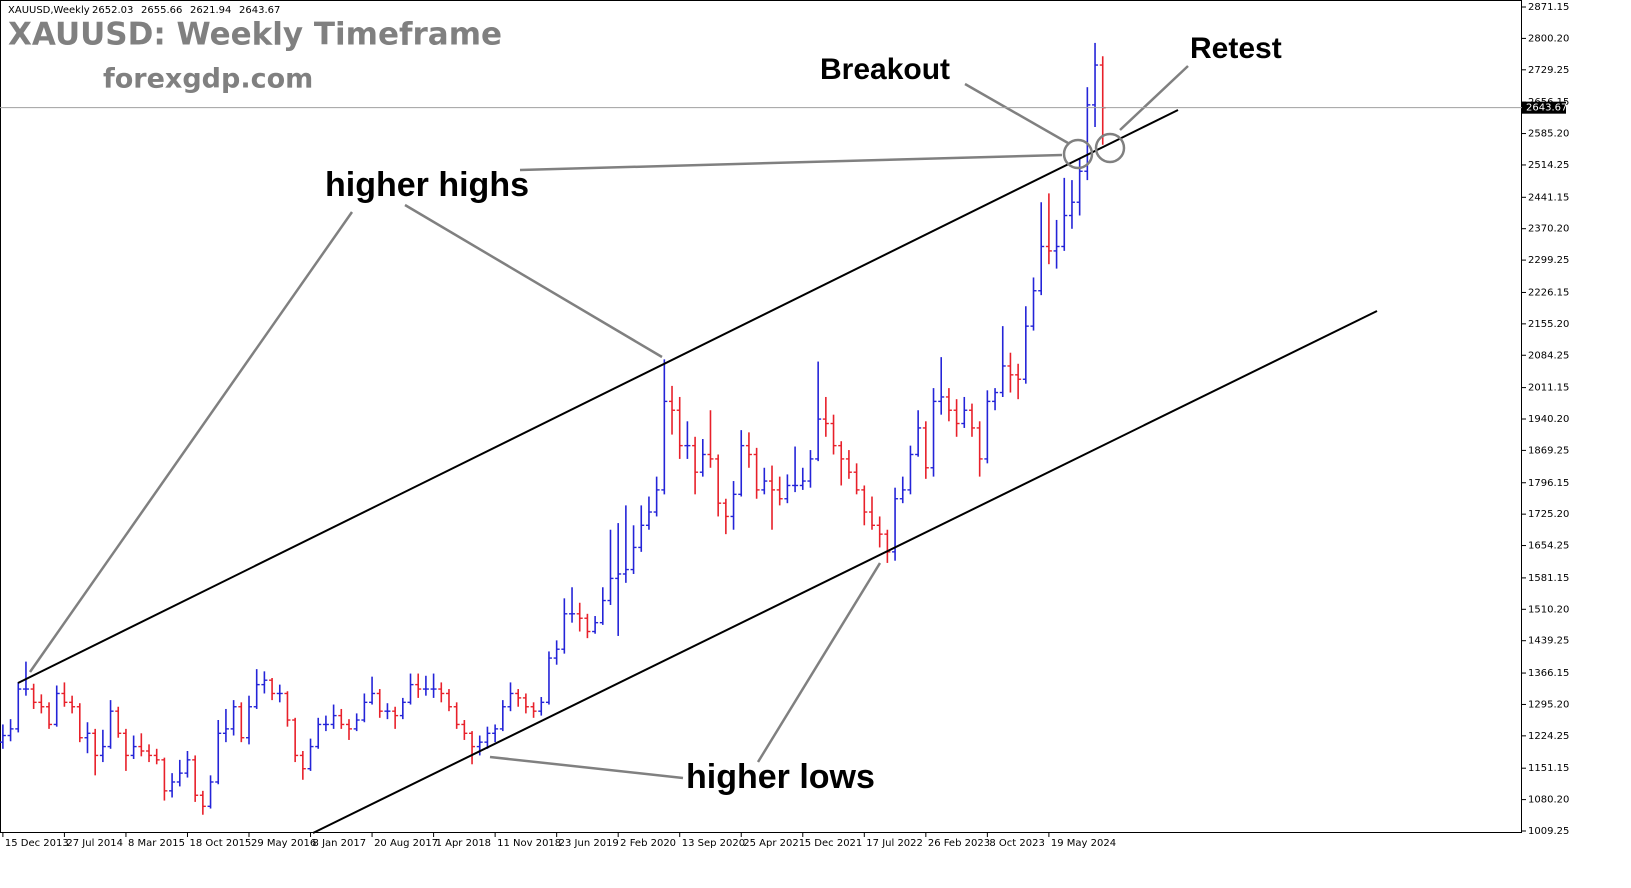 The width and height of the screenshot is (1631, 888). I want to click on retest-circle, so click(1110, 148).